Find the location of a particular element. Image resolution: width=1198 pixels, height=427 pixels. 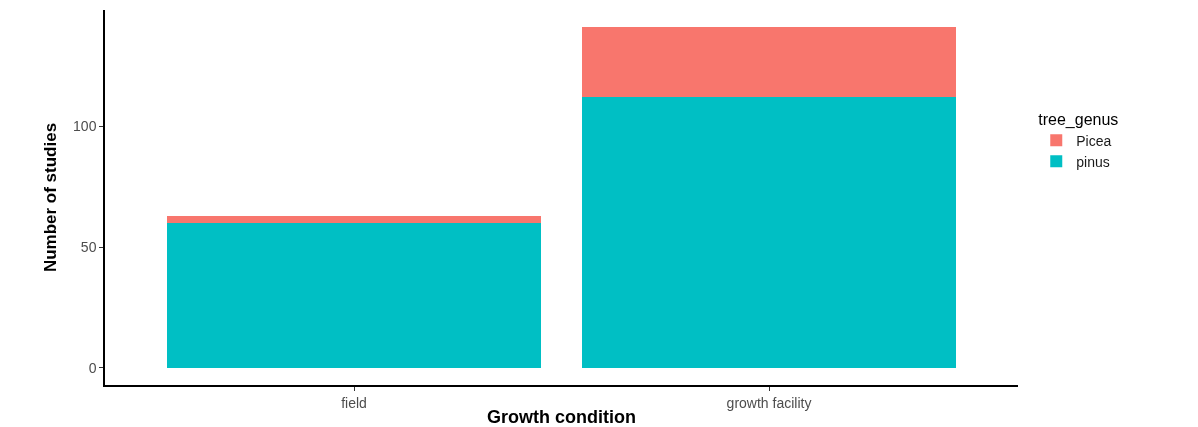

x-axis-title: Growth condition is located at coordinates (561, 417).